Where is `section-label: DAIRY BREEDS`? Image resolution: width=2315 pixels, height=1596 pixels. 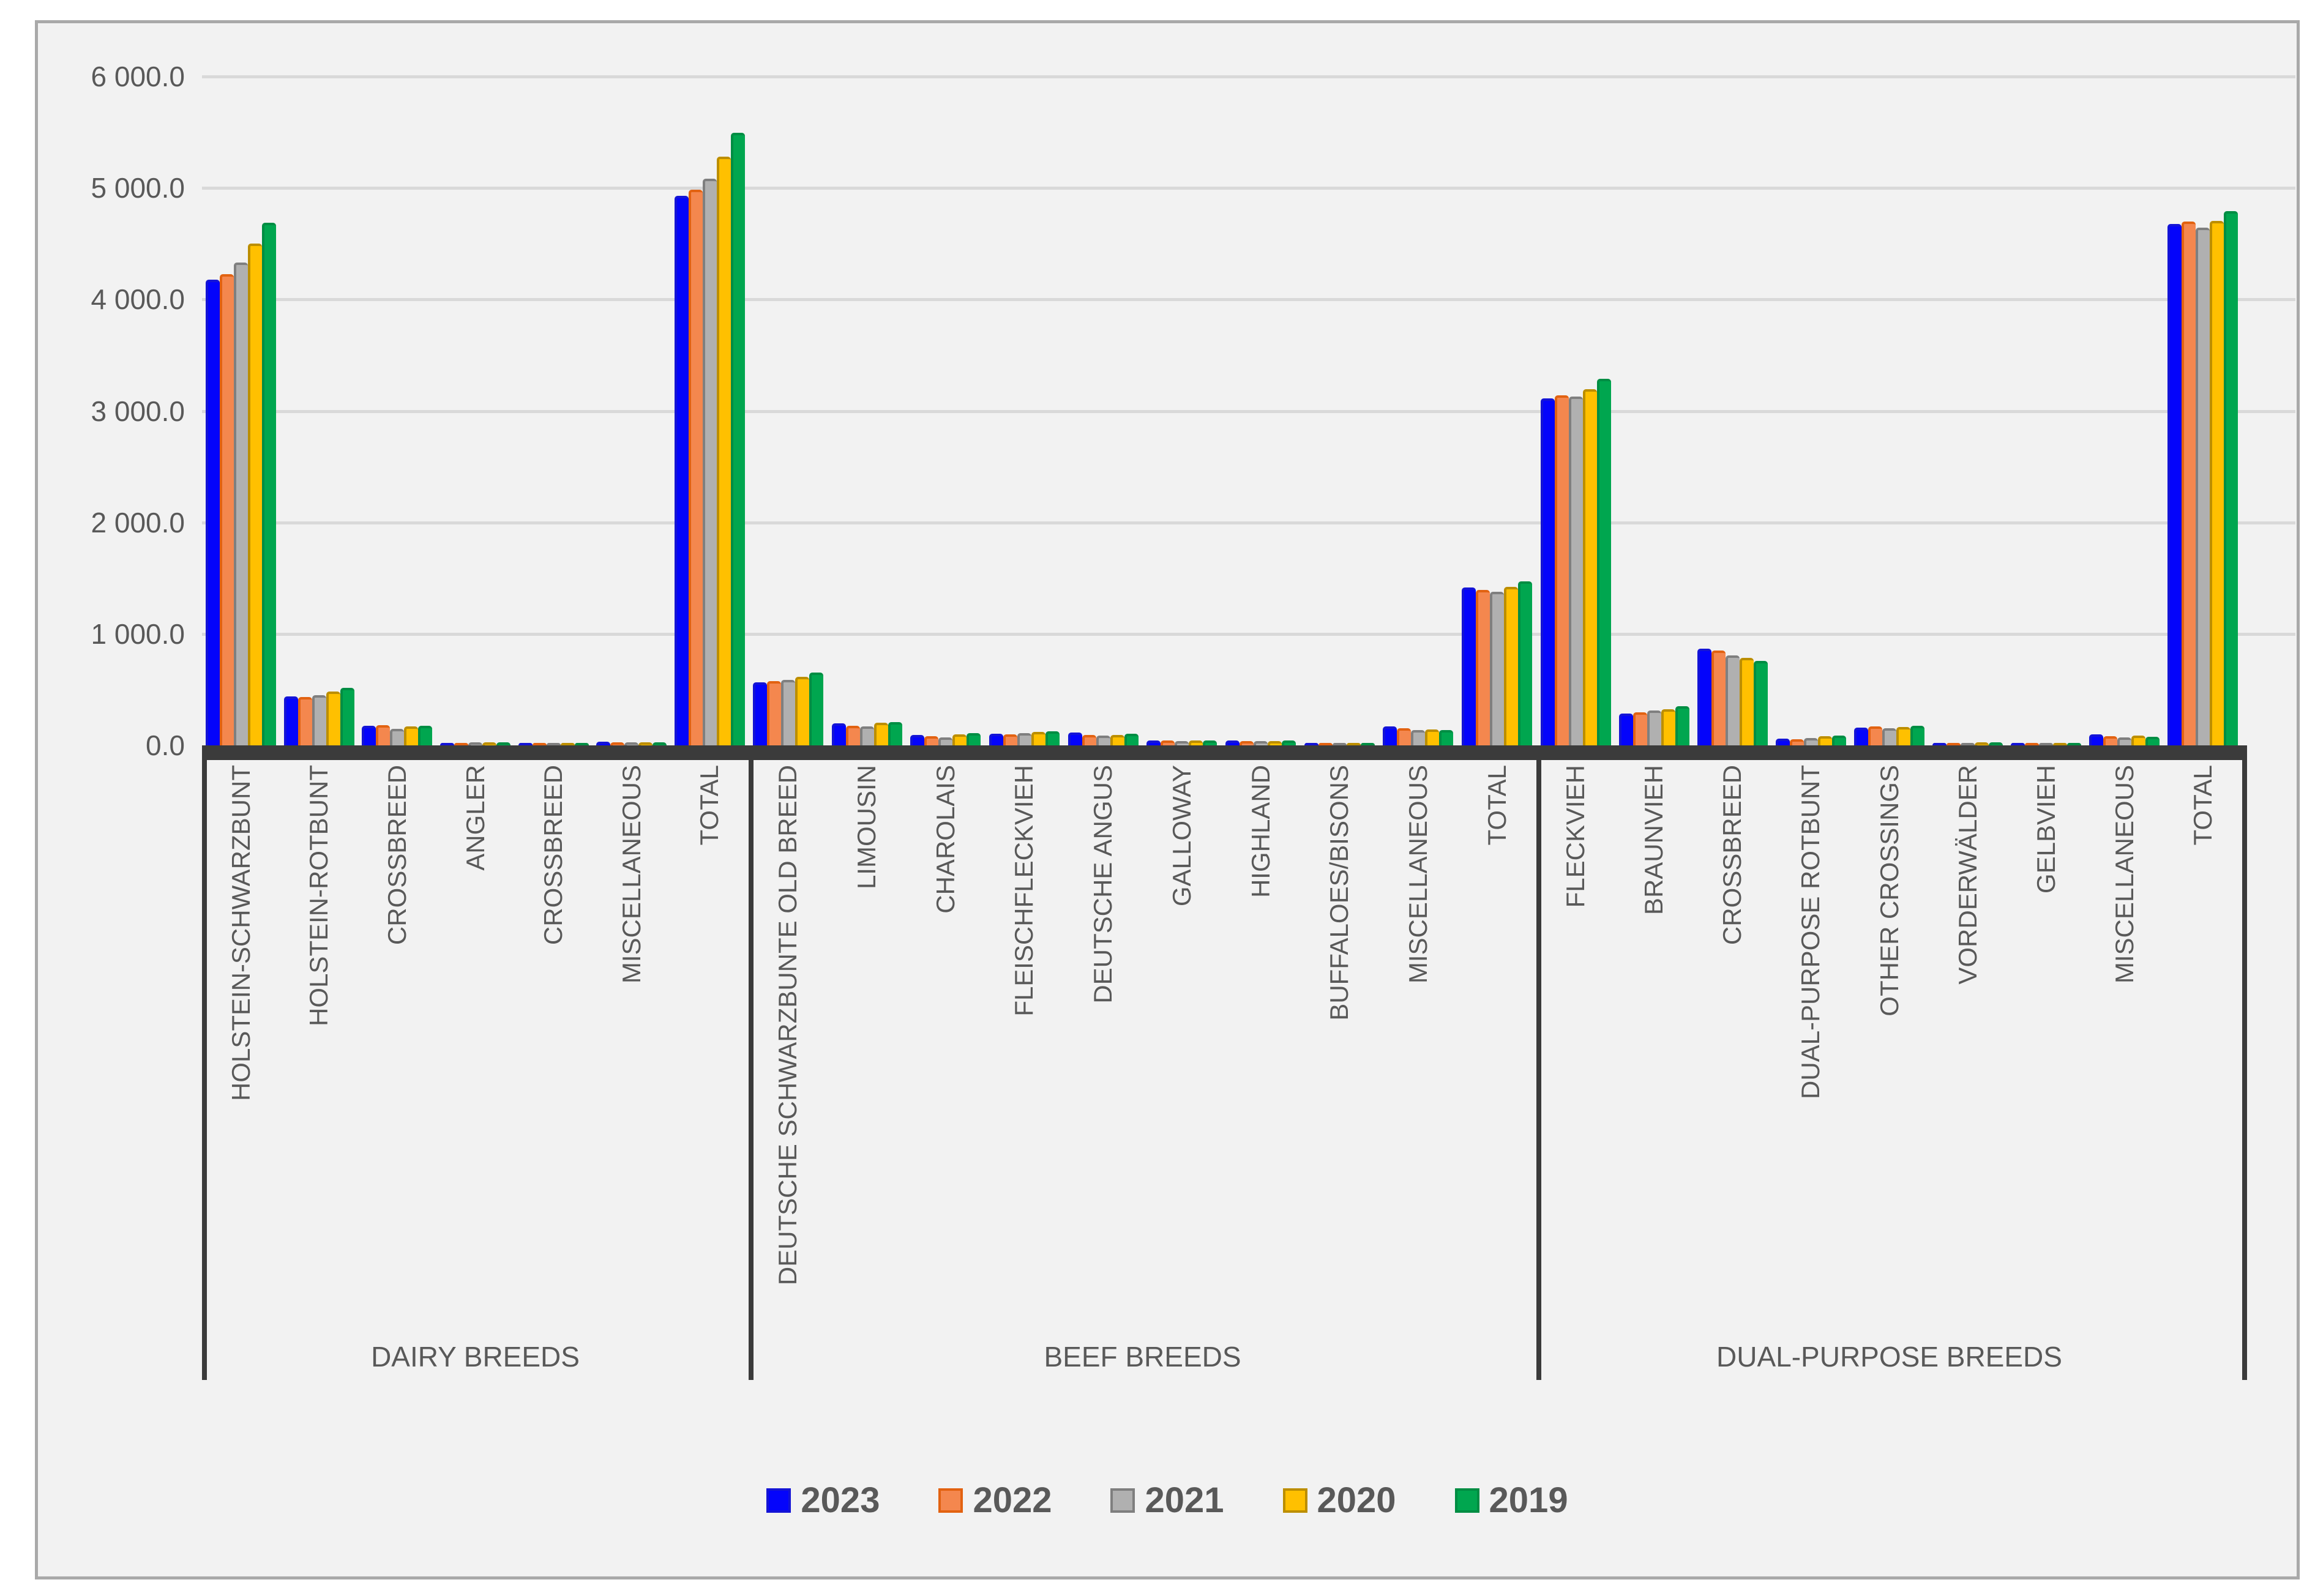 section-label: DAIRY BREEDS is located at coordinates (476, 1357).